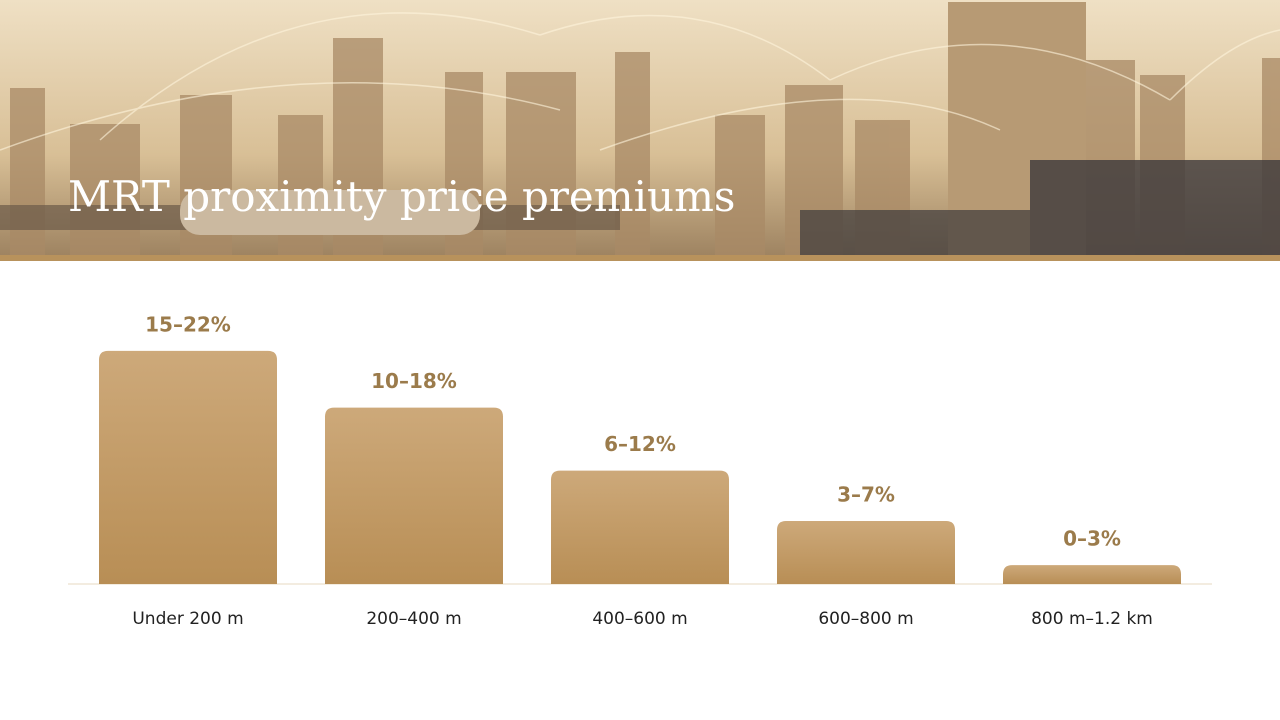  What do you see at coordinates (187, 619) in the screenshot?
I see `x-tick-label: Under 200 m` at bounding box center [187, 619].